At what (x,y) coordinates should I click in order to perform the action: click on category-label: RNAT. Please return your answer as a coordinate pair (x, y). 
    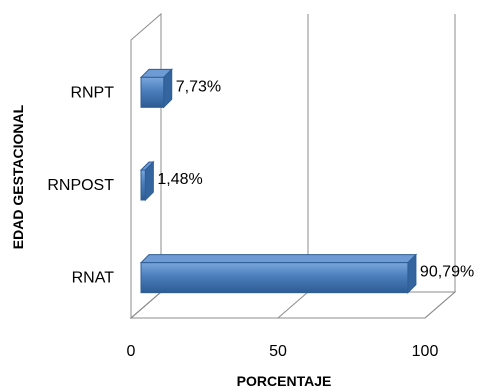
    Looking at the image, I should click on (93, 278).